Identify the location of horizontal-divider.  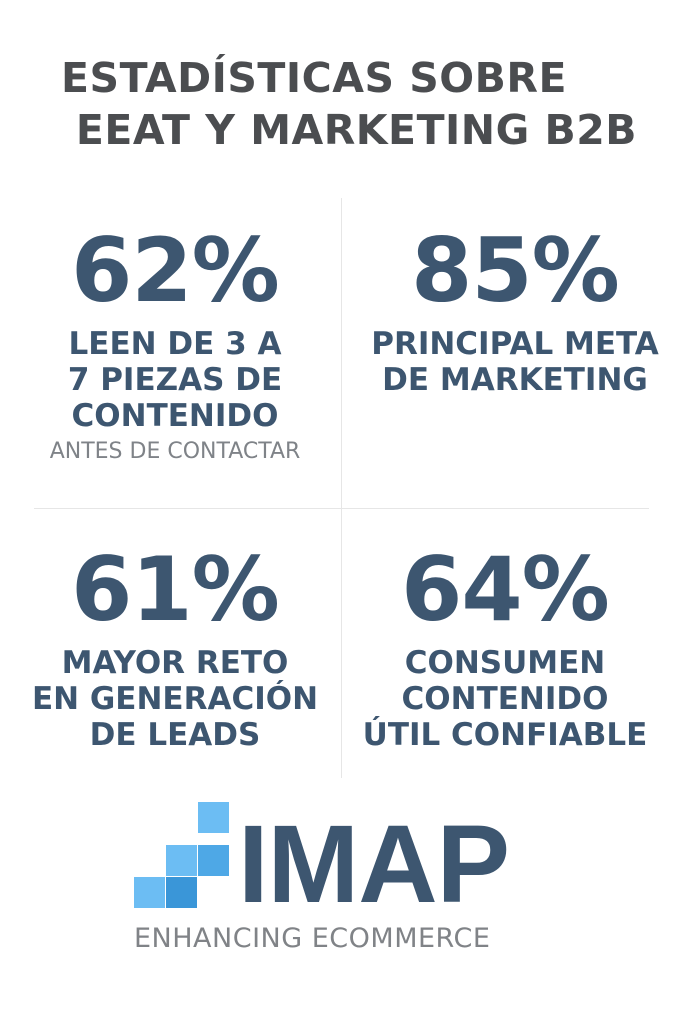
(341, 508).